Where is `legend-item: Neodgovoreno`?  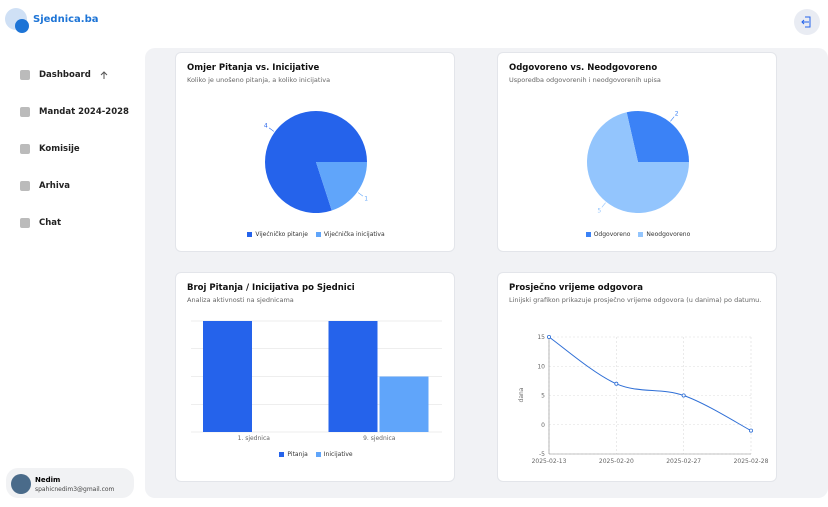 legend-item: Neodgovoreno is located at coordinates (664, 234).